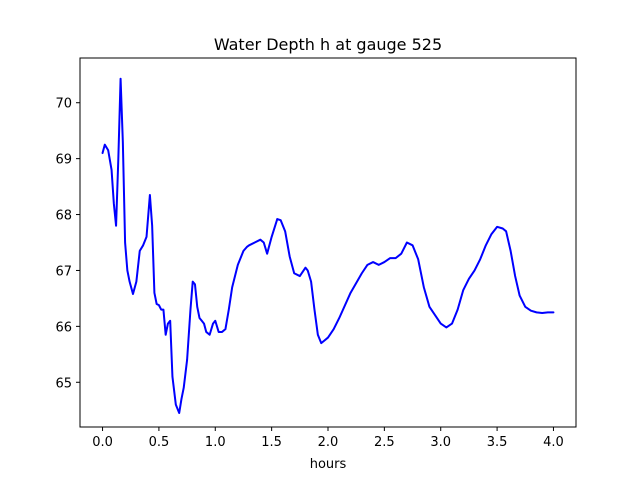 The width and height of the screenshot is (640, 480). What do you see at coordinates (497, 442) in the screenshot?
I see `x-tick-label: 3.5` at bounding box center [497, 442].